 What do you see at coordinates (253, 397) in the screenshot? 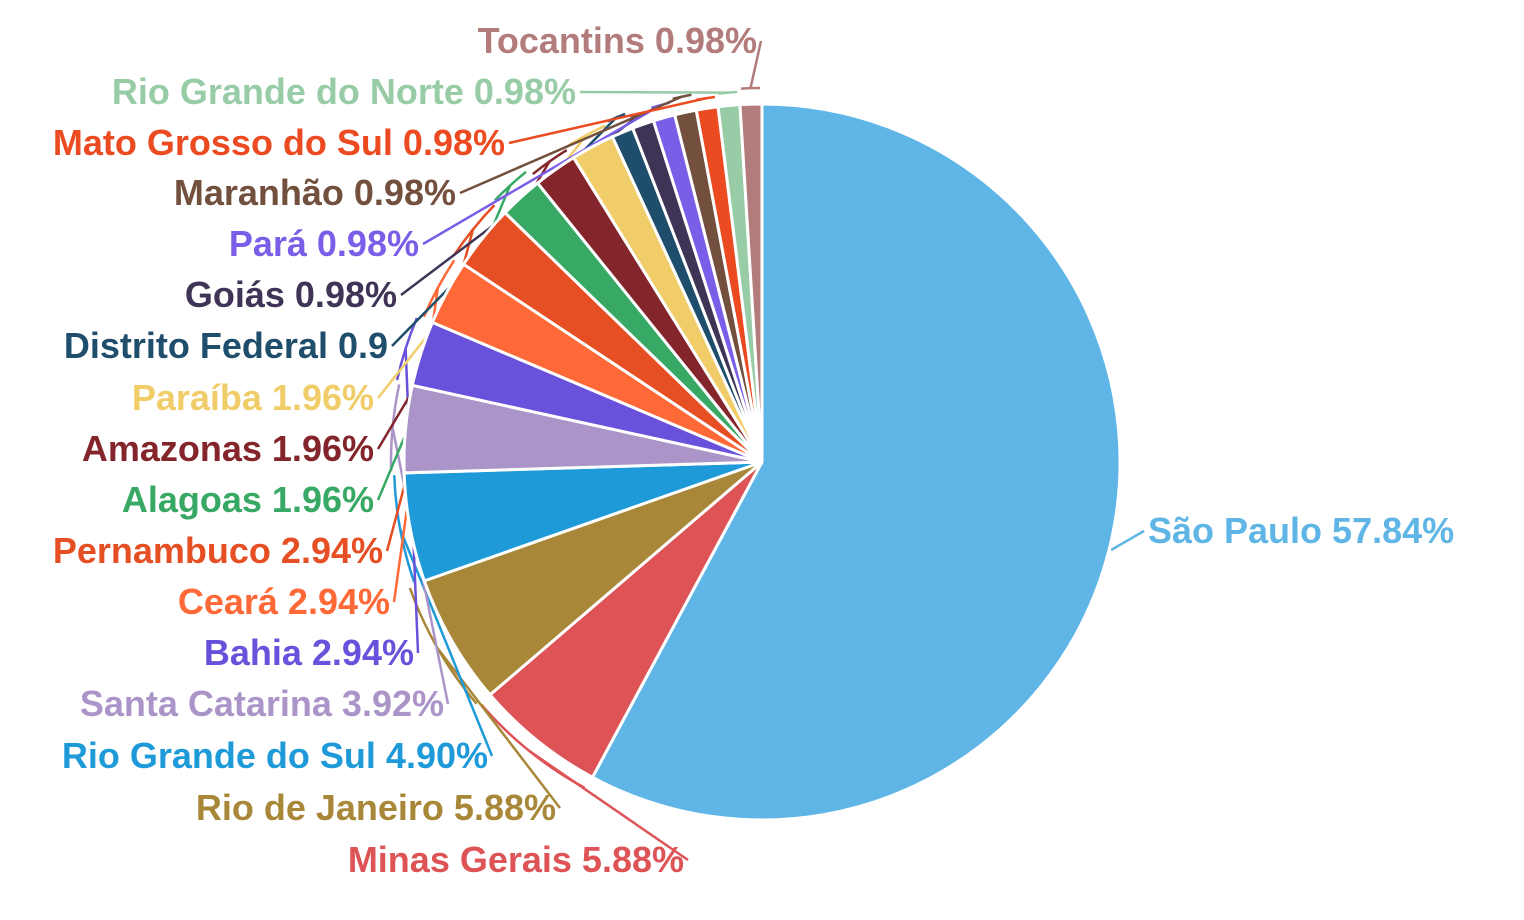
I see `label-paraiba: Paraíba 1.96%` at bounding box center [253, 397].